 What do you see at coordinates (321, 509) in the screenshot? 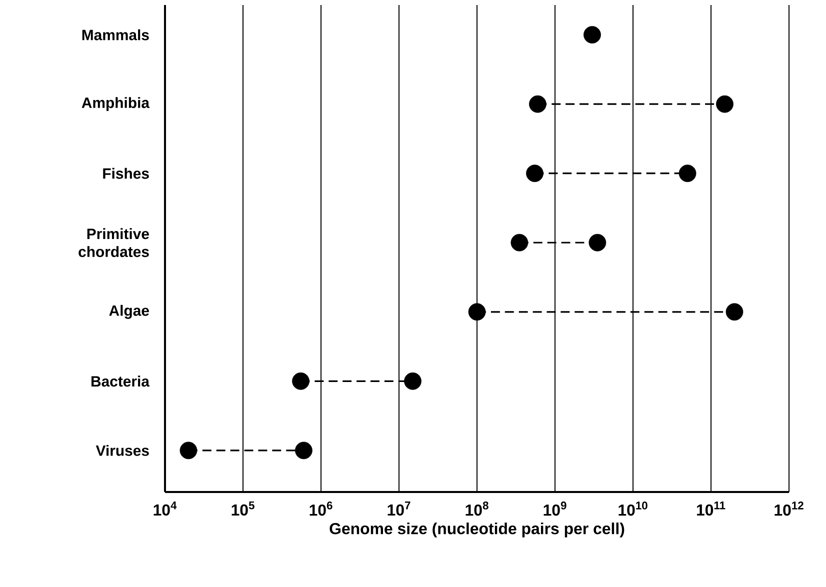
I see `x-tick-label: 10$^{6}$` at bounding box center [321, 509].